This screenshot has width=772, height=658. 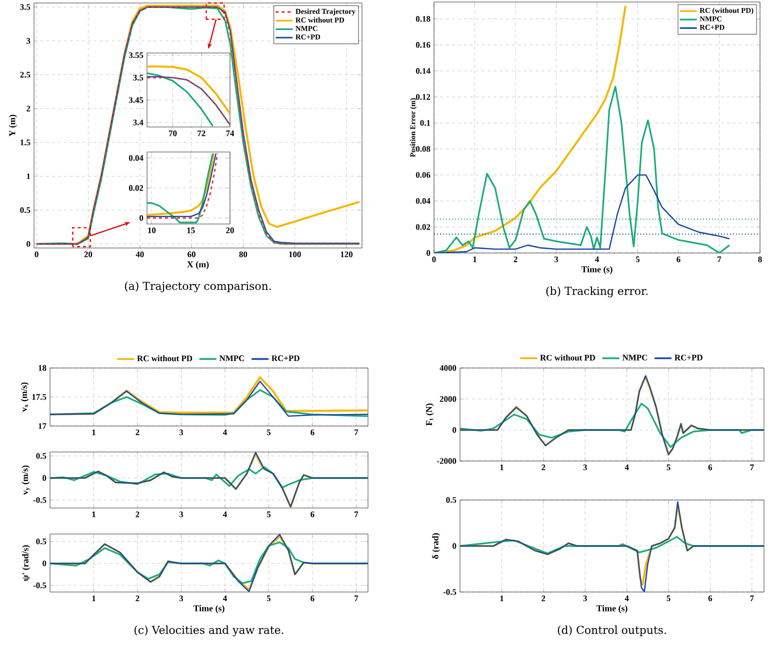 I want to click on x-tick-label: 10, so click(x=152, y=231).